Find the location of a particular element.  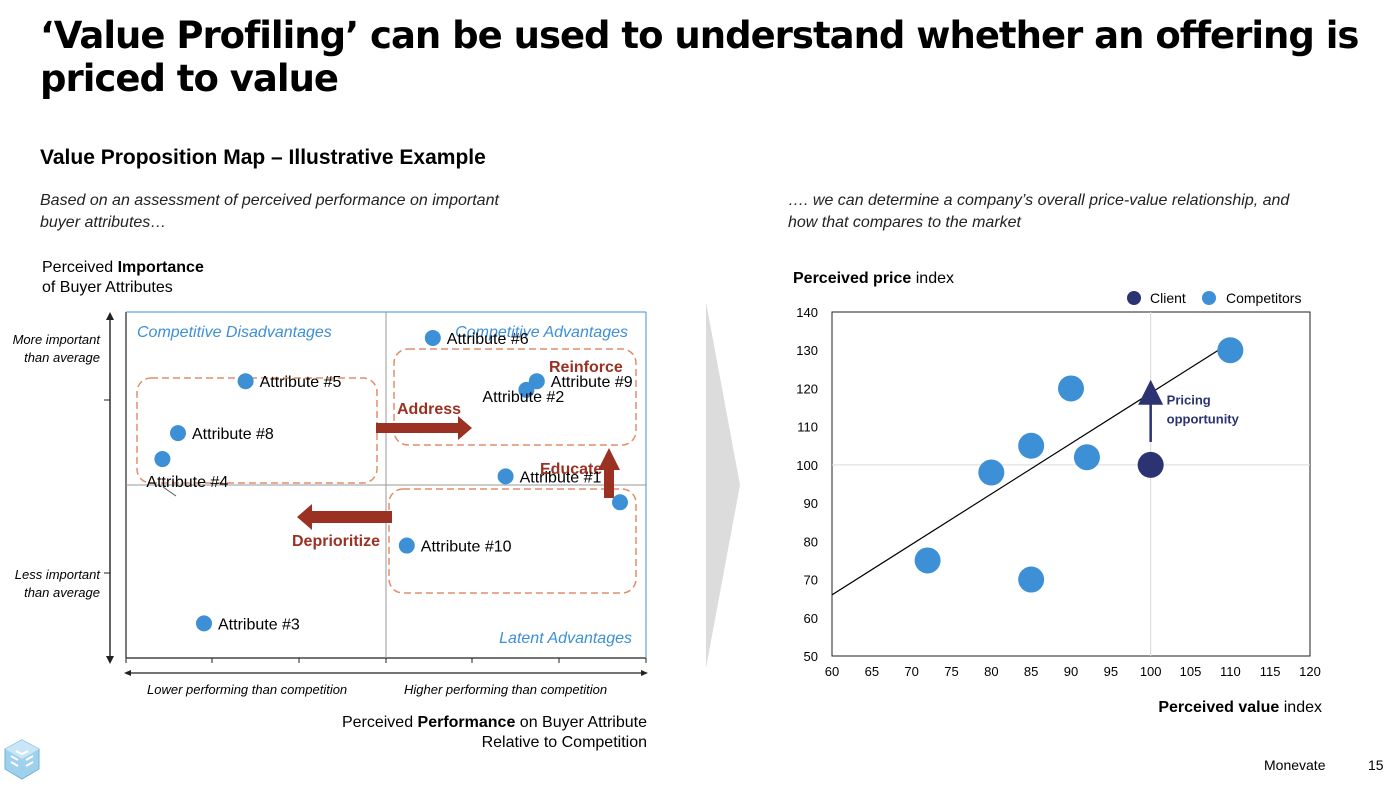

performance-label-bold: Performance is located at coordinates (466, 722).